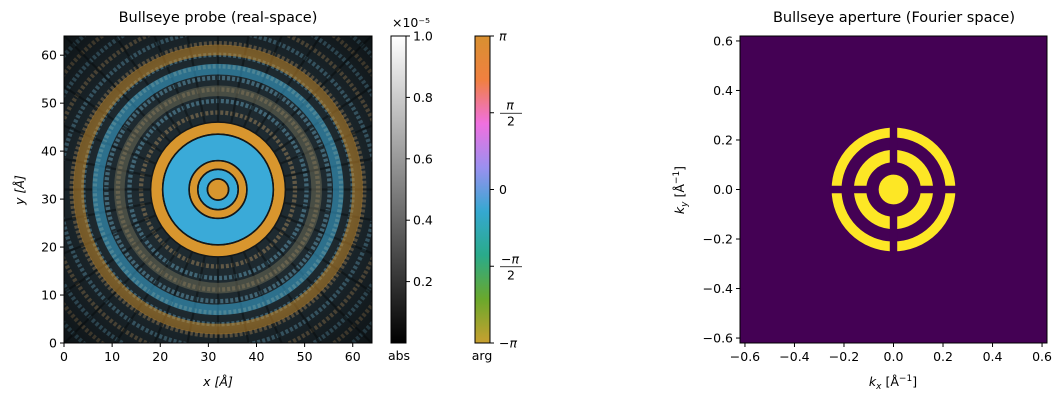 This screenshot has width=1063, height=403. I want to click on abs-colorbar-tick-label: 0.2, so click(423, 281).